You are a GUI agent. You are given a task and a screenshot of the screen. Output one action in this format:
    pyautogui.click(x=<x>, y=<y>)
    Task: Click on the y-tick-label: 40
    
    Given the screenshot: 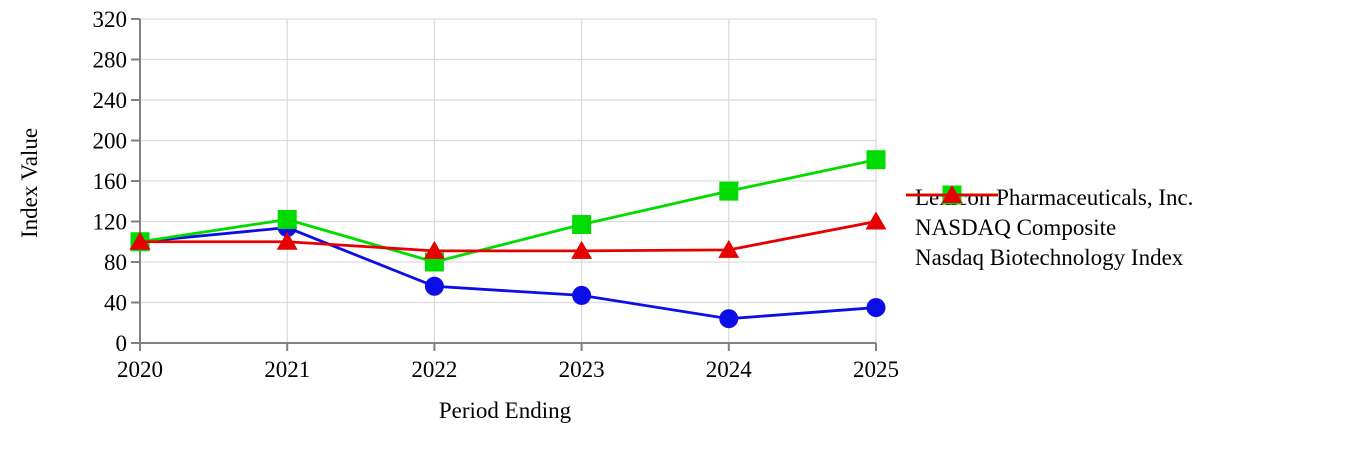 What is the action you would take?
    pyautogui.click(x=115, y=303)
    